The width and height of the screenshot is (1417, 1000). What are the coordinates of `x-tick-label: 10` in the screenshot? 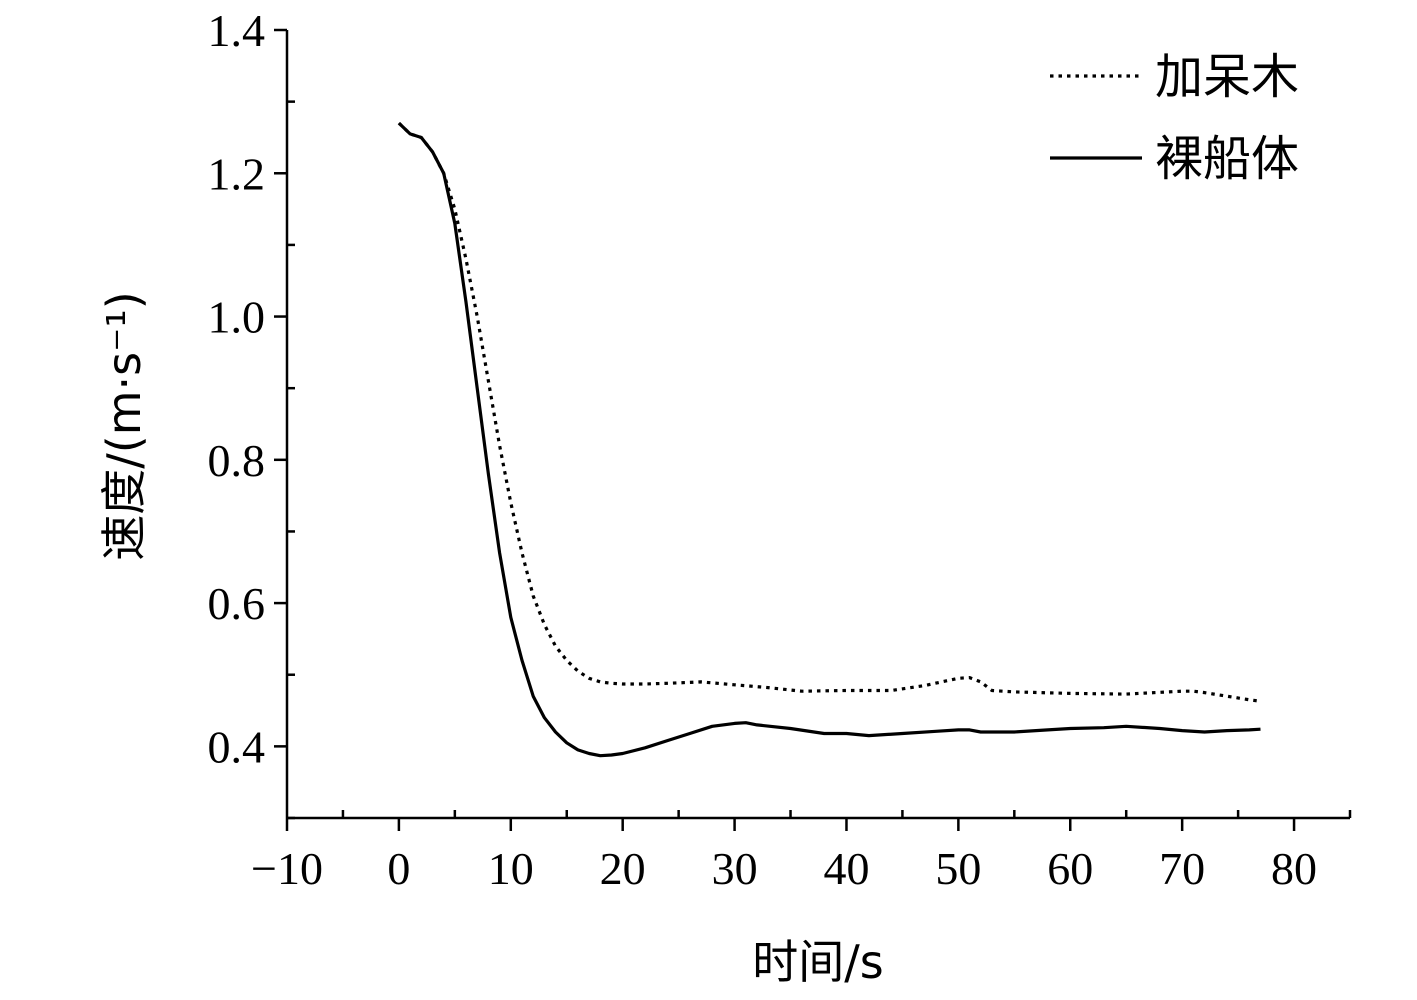 It's located at (511, 868).